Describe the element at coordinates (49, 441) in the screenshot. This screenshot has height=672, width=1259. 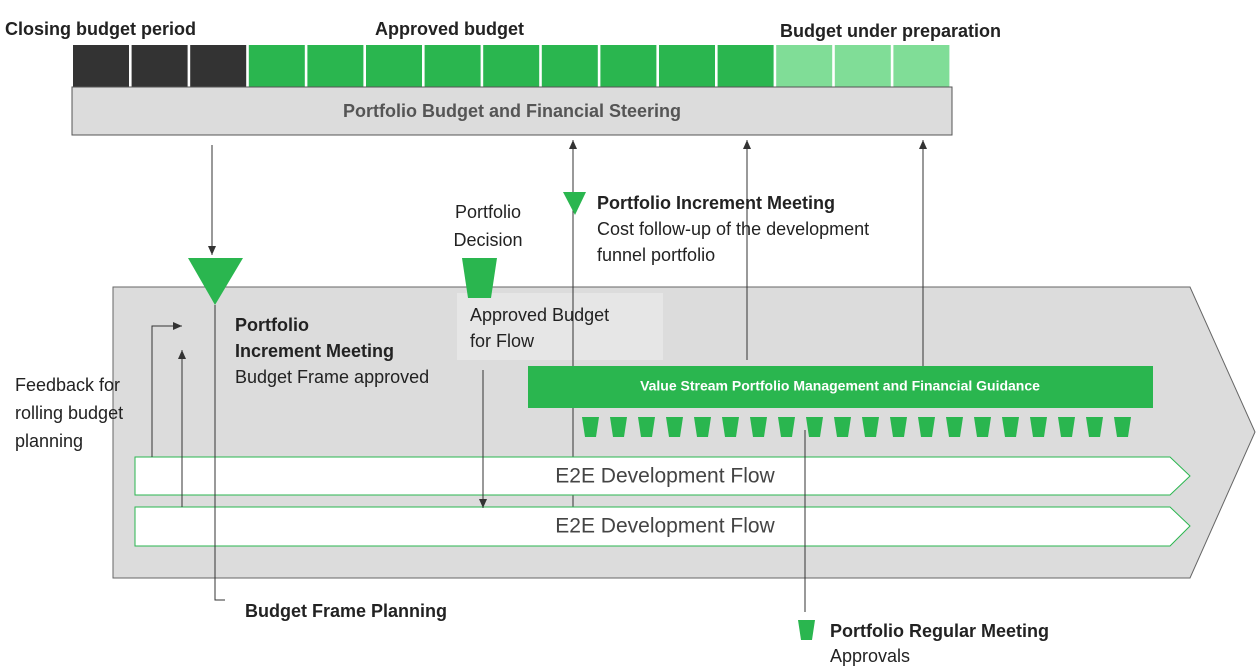
I see `label: planning` at that location.